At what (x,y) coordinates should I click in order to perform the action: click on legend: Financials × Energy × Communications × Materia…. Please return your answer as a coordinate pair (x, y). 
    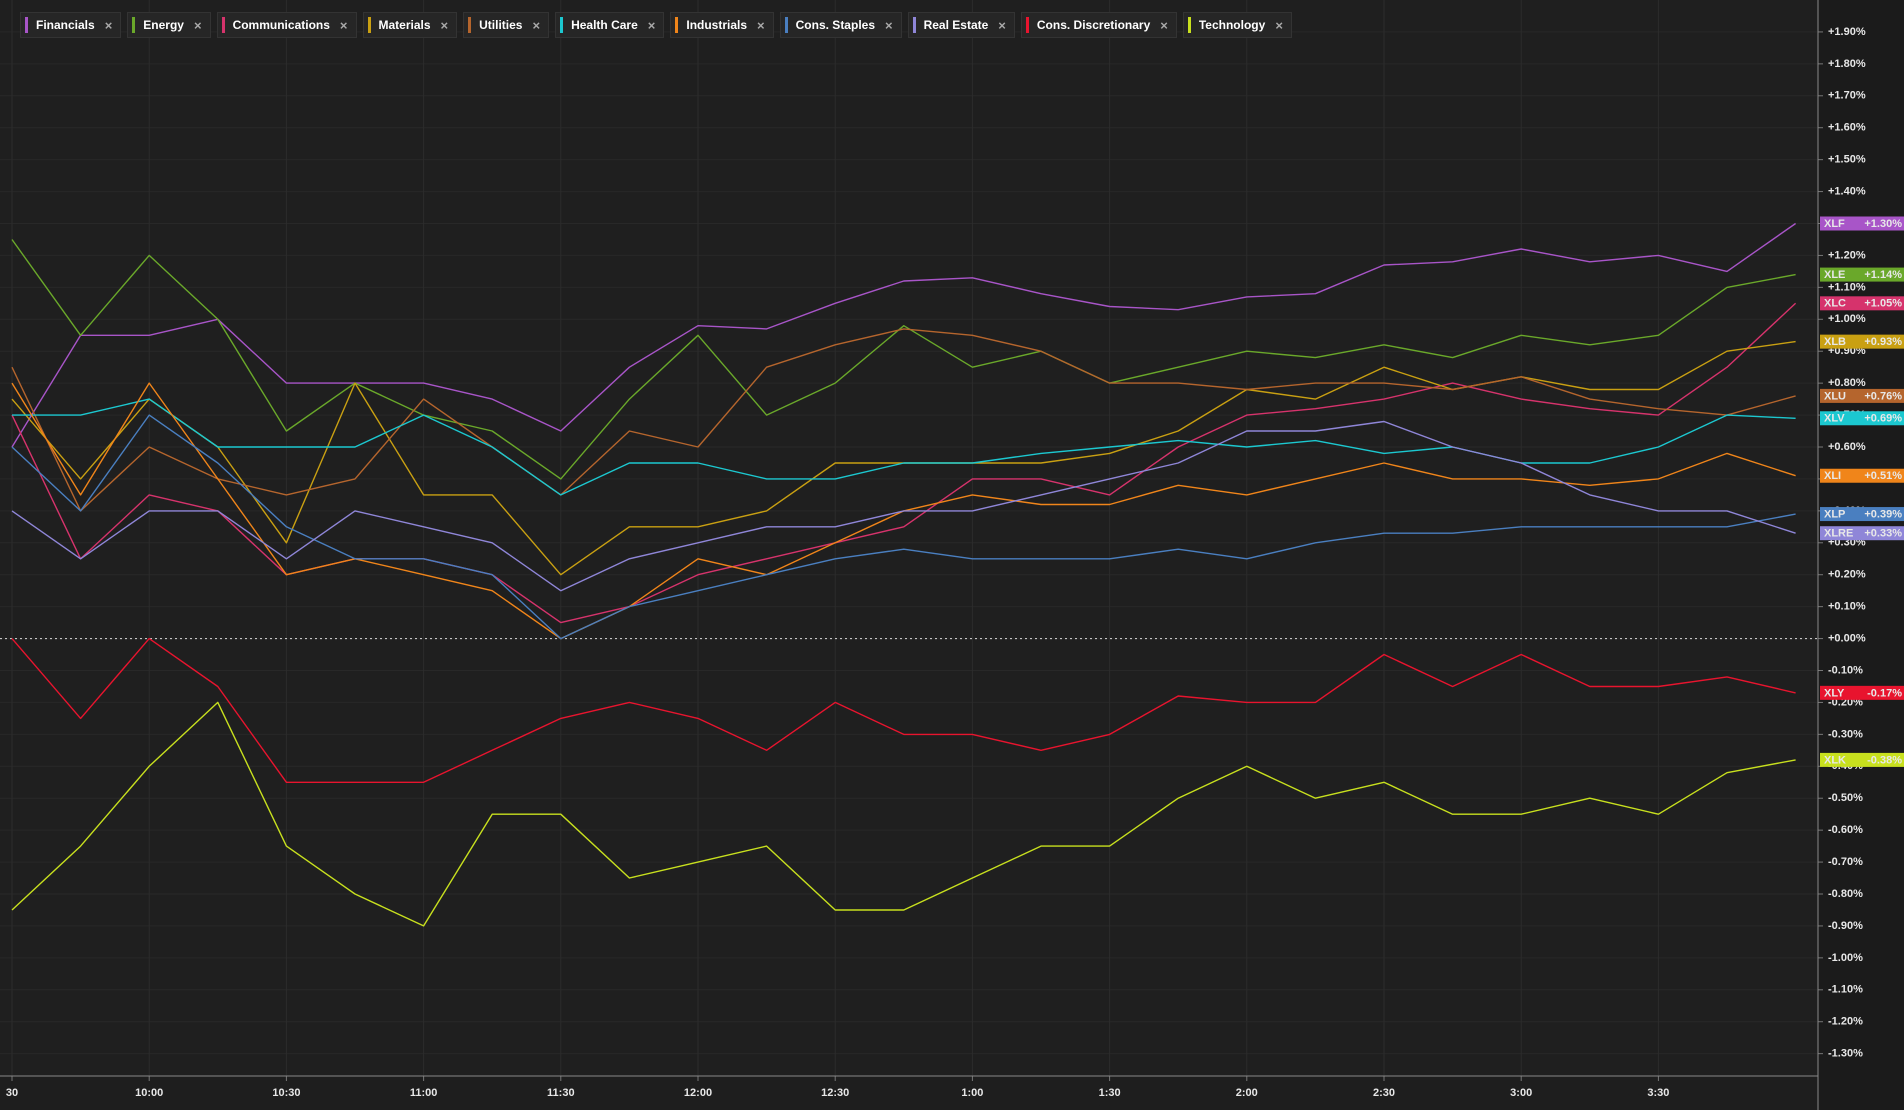
    Looking at the image, I should click on (656, 25).